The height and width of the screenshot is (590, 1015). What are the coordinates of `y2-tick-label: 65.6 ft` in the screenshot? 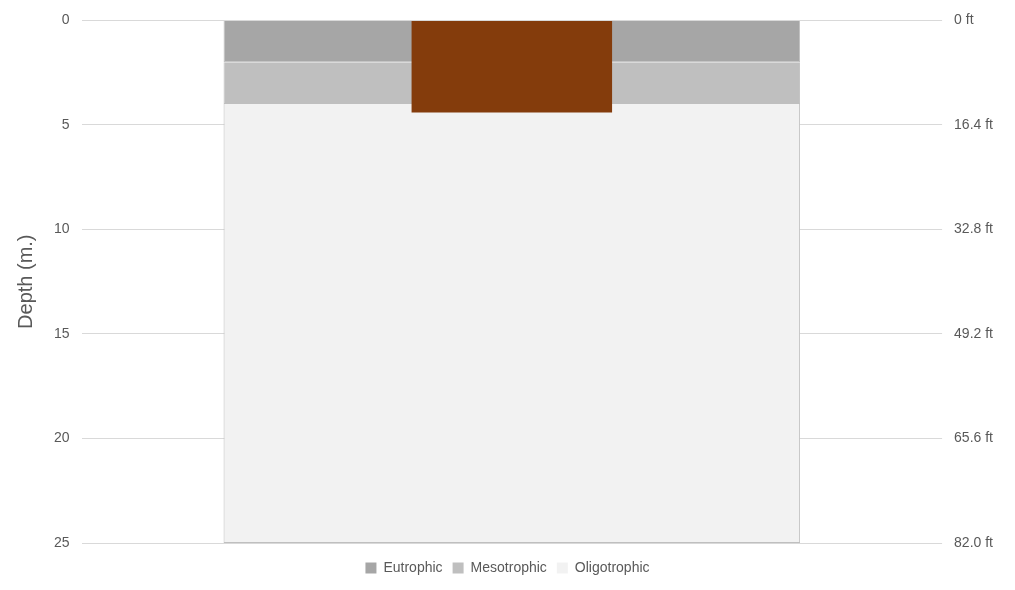 It's located at (974, 437).